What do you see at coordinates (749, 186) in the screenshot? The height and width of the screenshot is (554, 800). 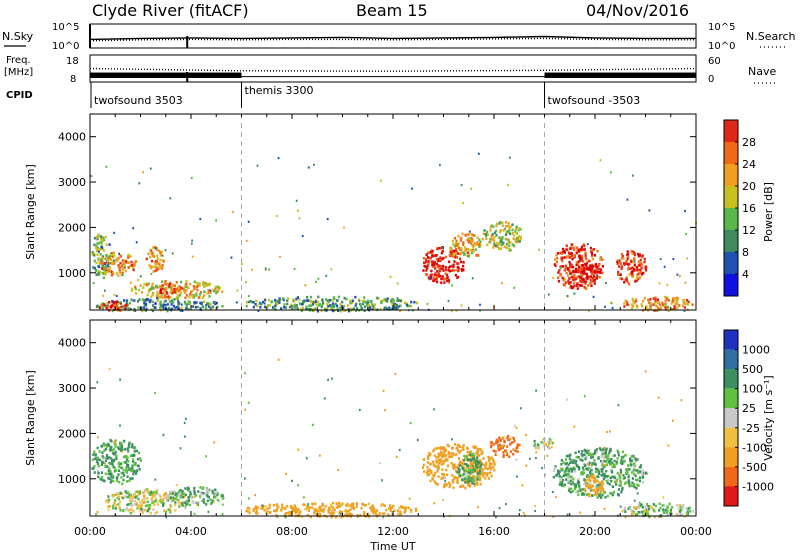 I see `power-cbar-tick-label: 20` at bounding box center [749, 186].